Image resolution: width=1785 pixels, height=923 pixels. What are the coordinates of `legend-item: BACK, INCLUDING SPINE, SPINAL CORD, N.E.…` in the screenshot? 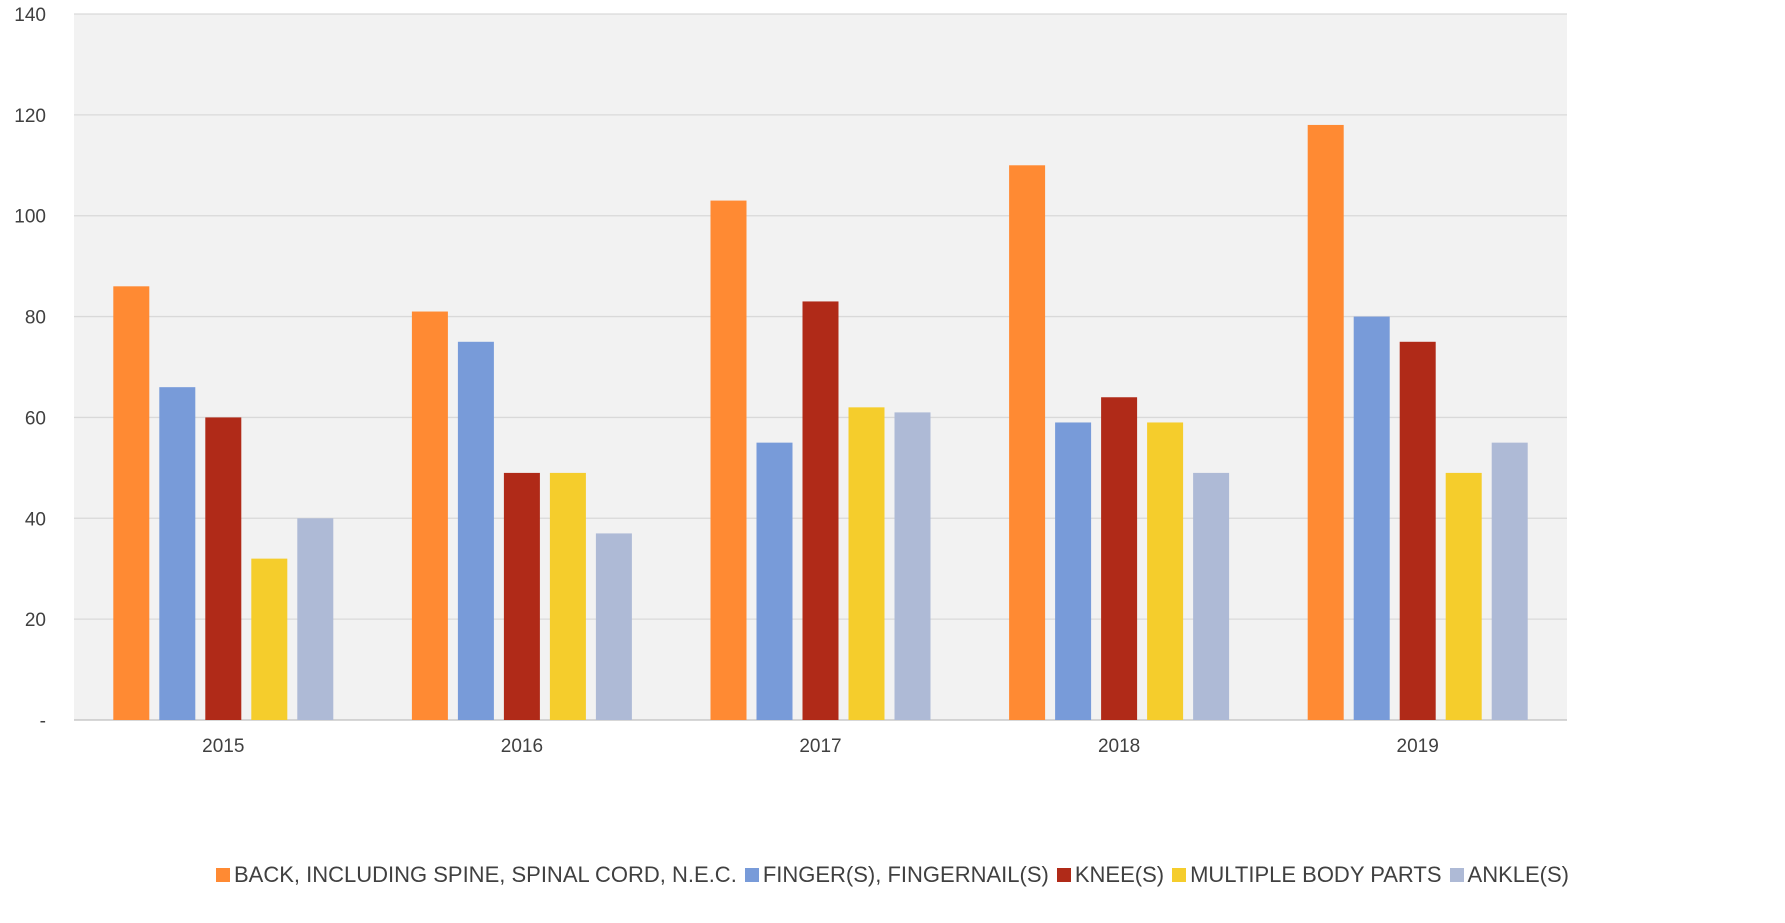 It's located at (476, 875).